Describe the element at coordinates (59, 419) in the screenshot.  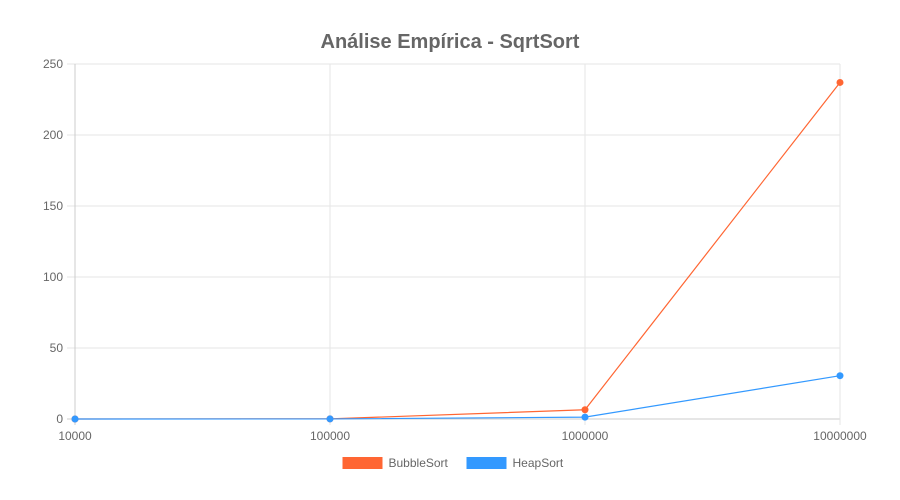
I see `y-tick-label: 0` at that location.